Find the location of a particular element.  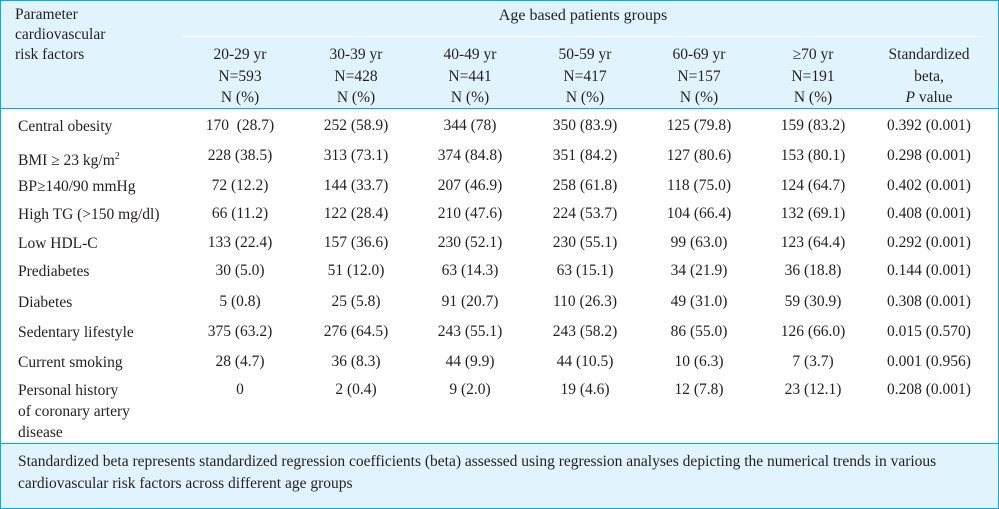

table-cell: 243 (55.1) is located at coordinates (470, 331).